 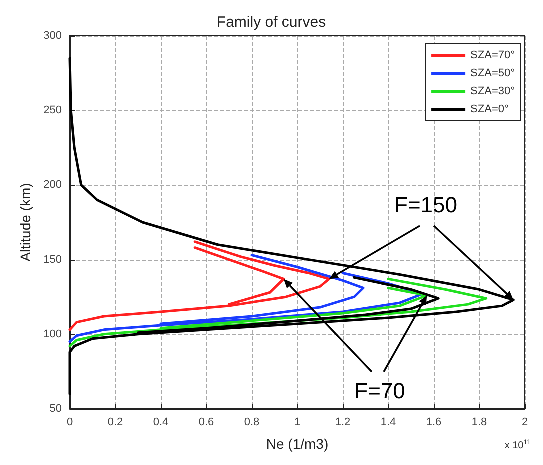 What do you see at coordinates (525, 422) in the screenshot?
I see `x-tick-label: 2` at bounding box center [525, 422].